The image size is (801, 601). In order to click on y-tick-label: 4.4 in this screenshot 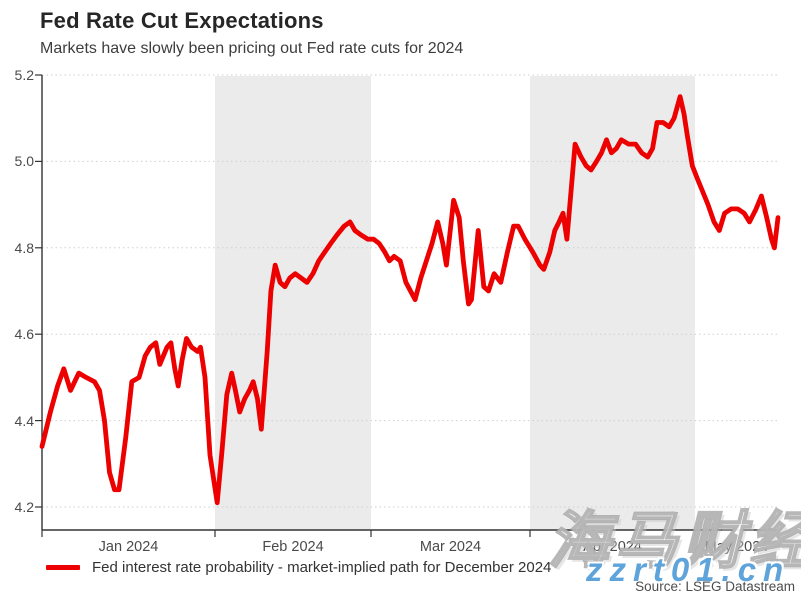, I will do `click(24, 420)`.